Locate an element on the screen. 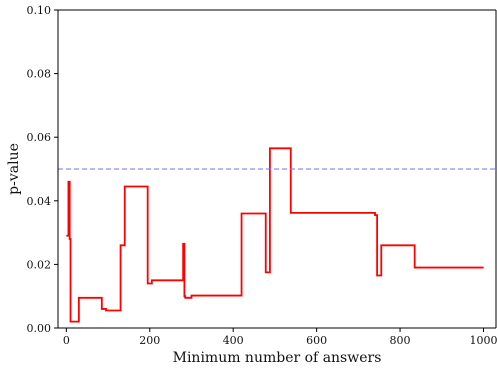  x-tick-label: 800 is located at coordinates (400, 340).